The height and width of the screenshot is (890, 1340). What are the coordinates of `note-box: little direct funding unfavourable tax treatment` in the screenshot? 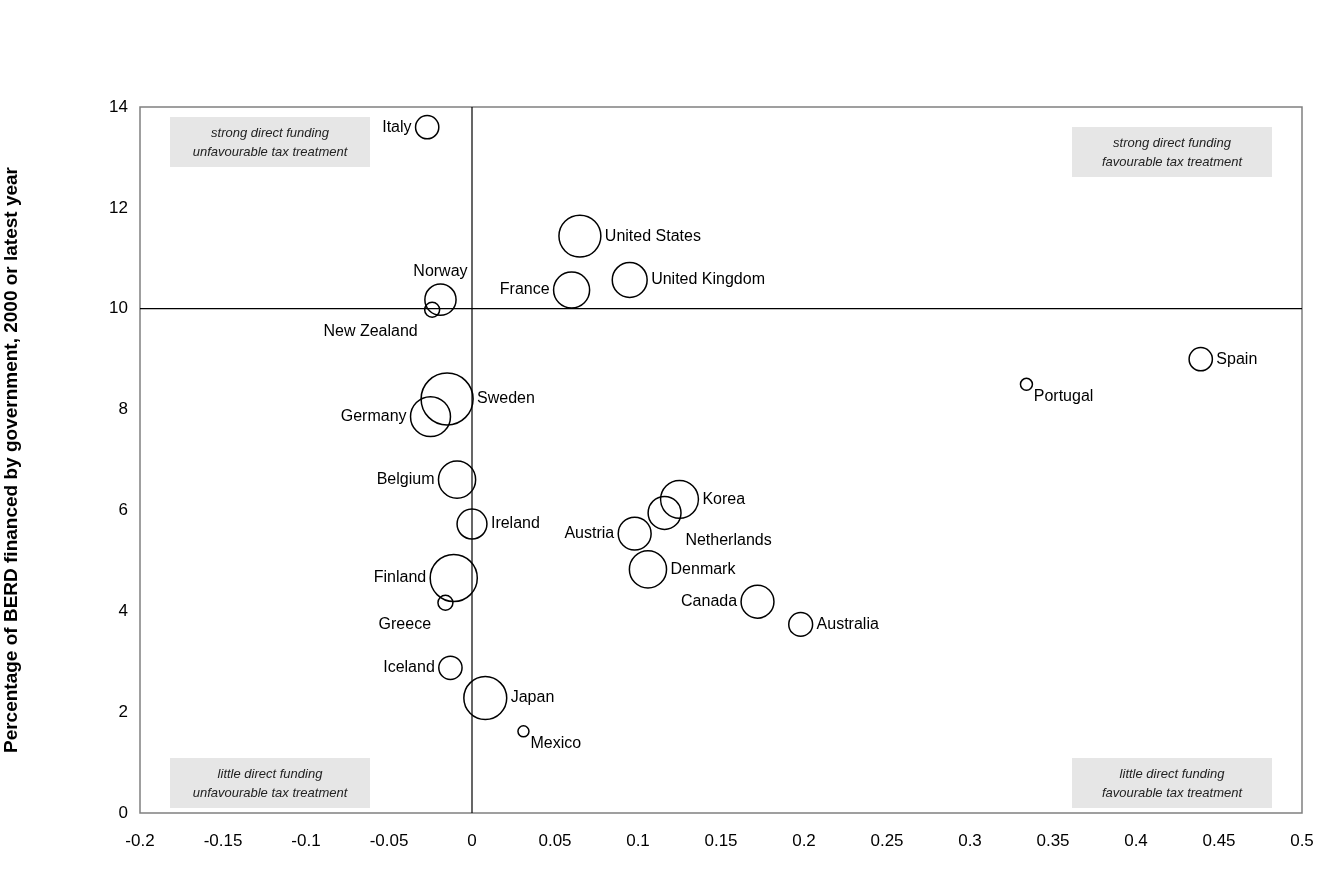 It's located at (270, 783).